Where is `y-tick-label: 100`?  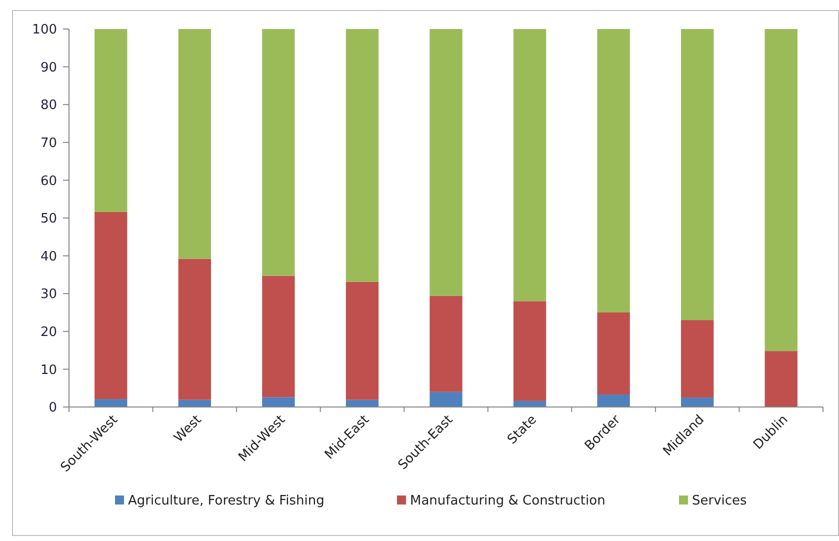 y-tick-label: 100 is located at coordinates (44, 30).